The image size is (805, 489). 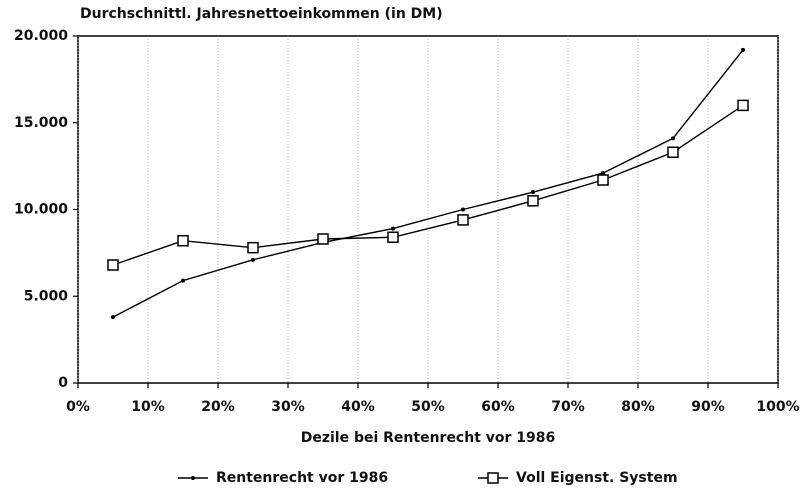 I want to click on x-tick-label: 20%, so click(x=218, y=407).